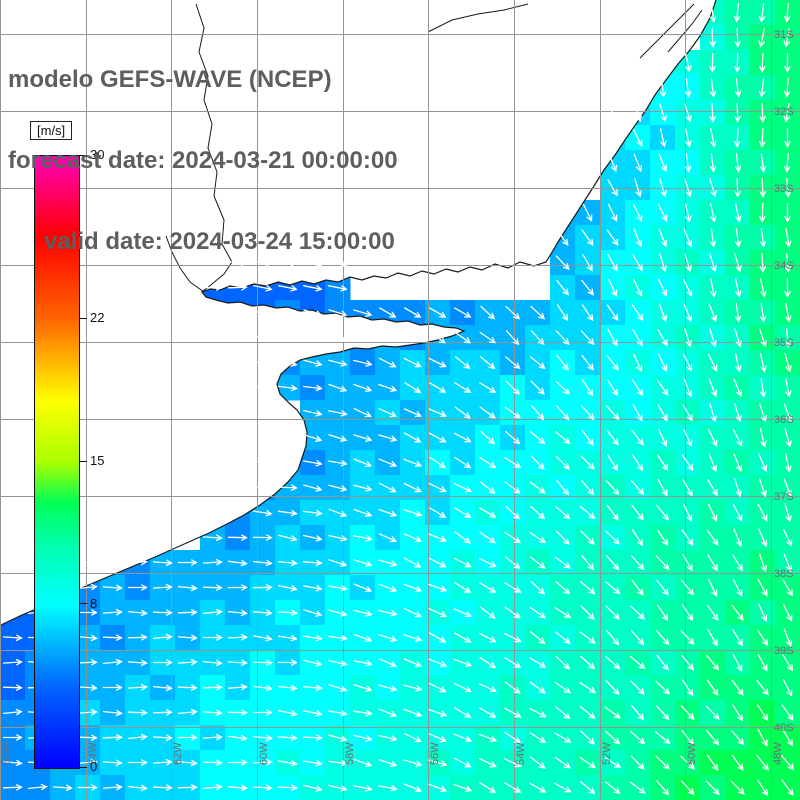 This screenshot has width=800, height=800. I want to click on lon-tick-label: 66W, so click(7, 753).